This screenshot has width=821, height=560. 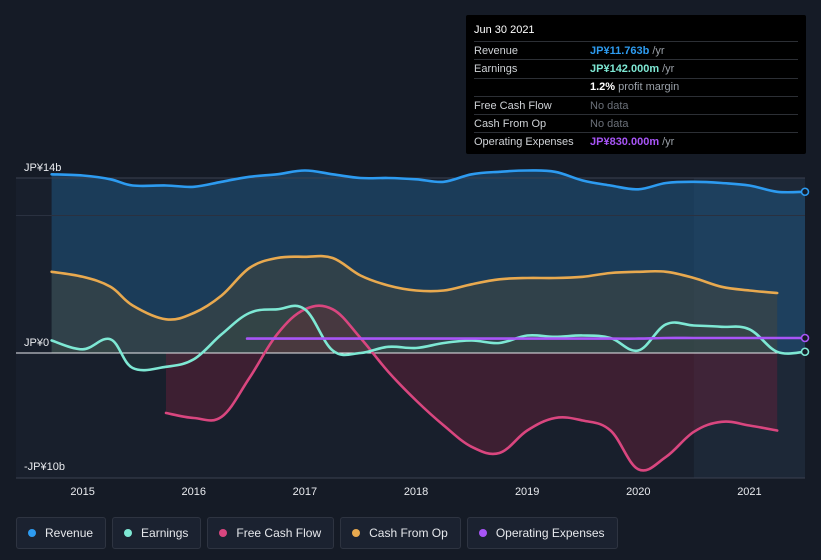 What do you see at coordinates (279, 533) in the screenshot?
I see `legend-label: Free Cash Flow` at bounding box center [279, 533].